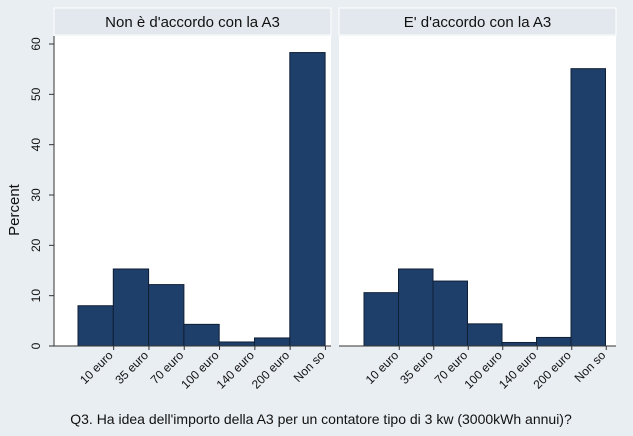  What do you see at coordinates (14, 209) in the screenshot?
I see `y-axis-label: Percent` at bounding box center [14, 209].